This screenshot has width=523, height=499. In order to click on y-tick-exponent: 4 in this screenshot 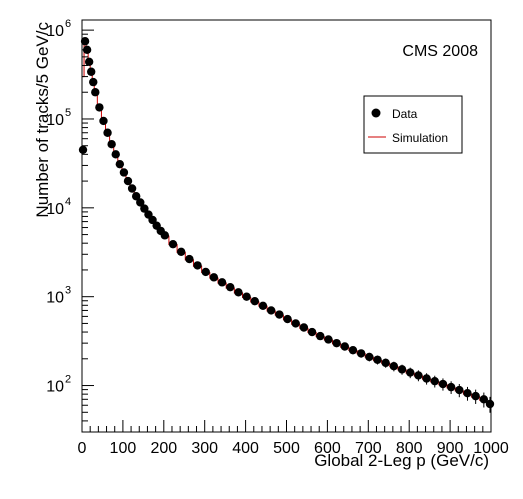, I will do `click(68, 202)`.